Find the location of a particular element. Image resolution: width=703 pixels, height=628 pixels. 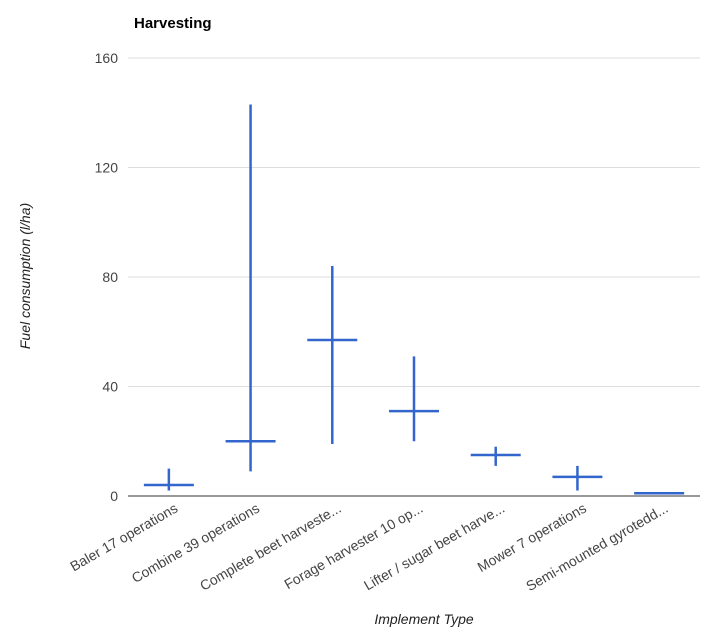

y-axis-label: Fuel consumption (l/ha) is located at coordinates (25, 276).